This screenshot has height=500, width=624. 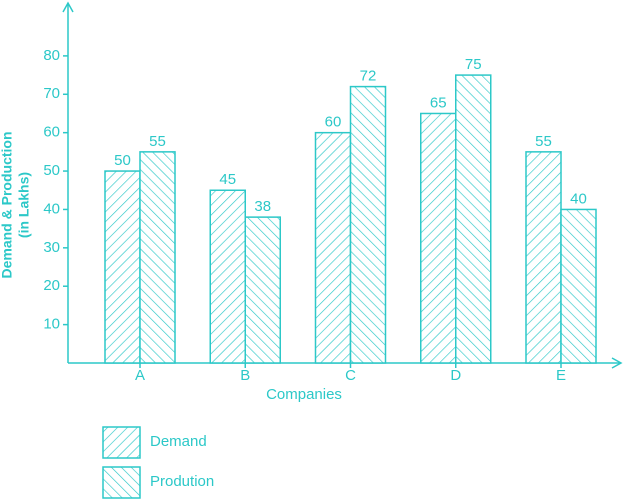 I want to click on value-label: 50, so click(x=122, y=160).